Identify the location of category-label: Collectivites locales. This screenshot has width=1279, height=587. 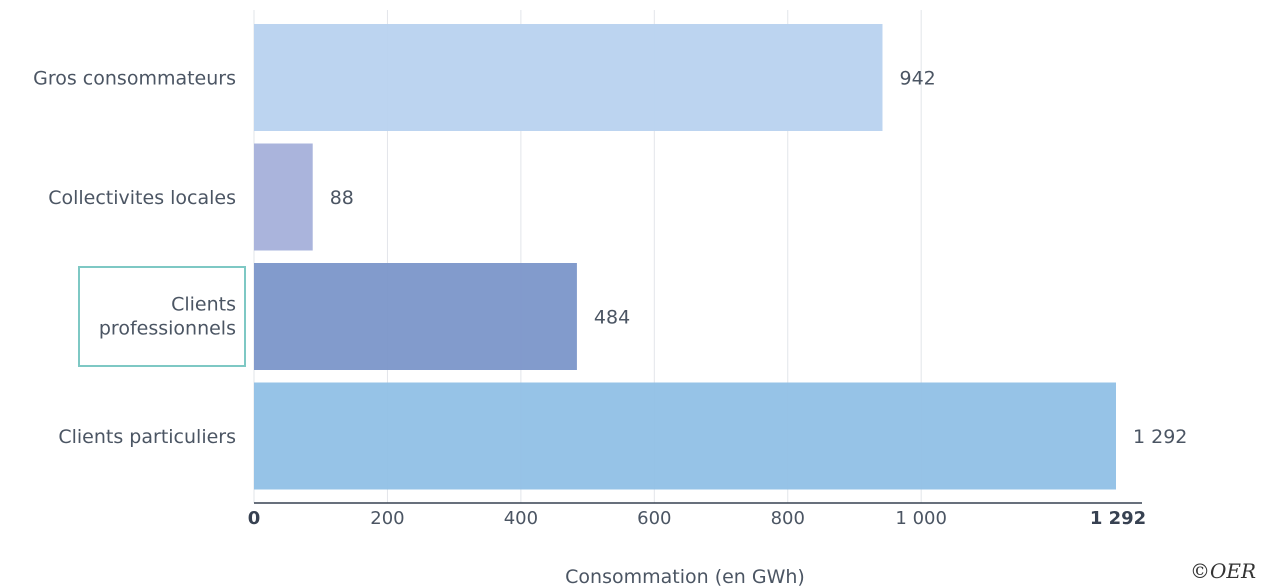
(142, 198).